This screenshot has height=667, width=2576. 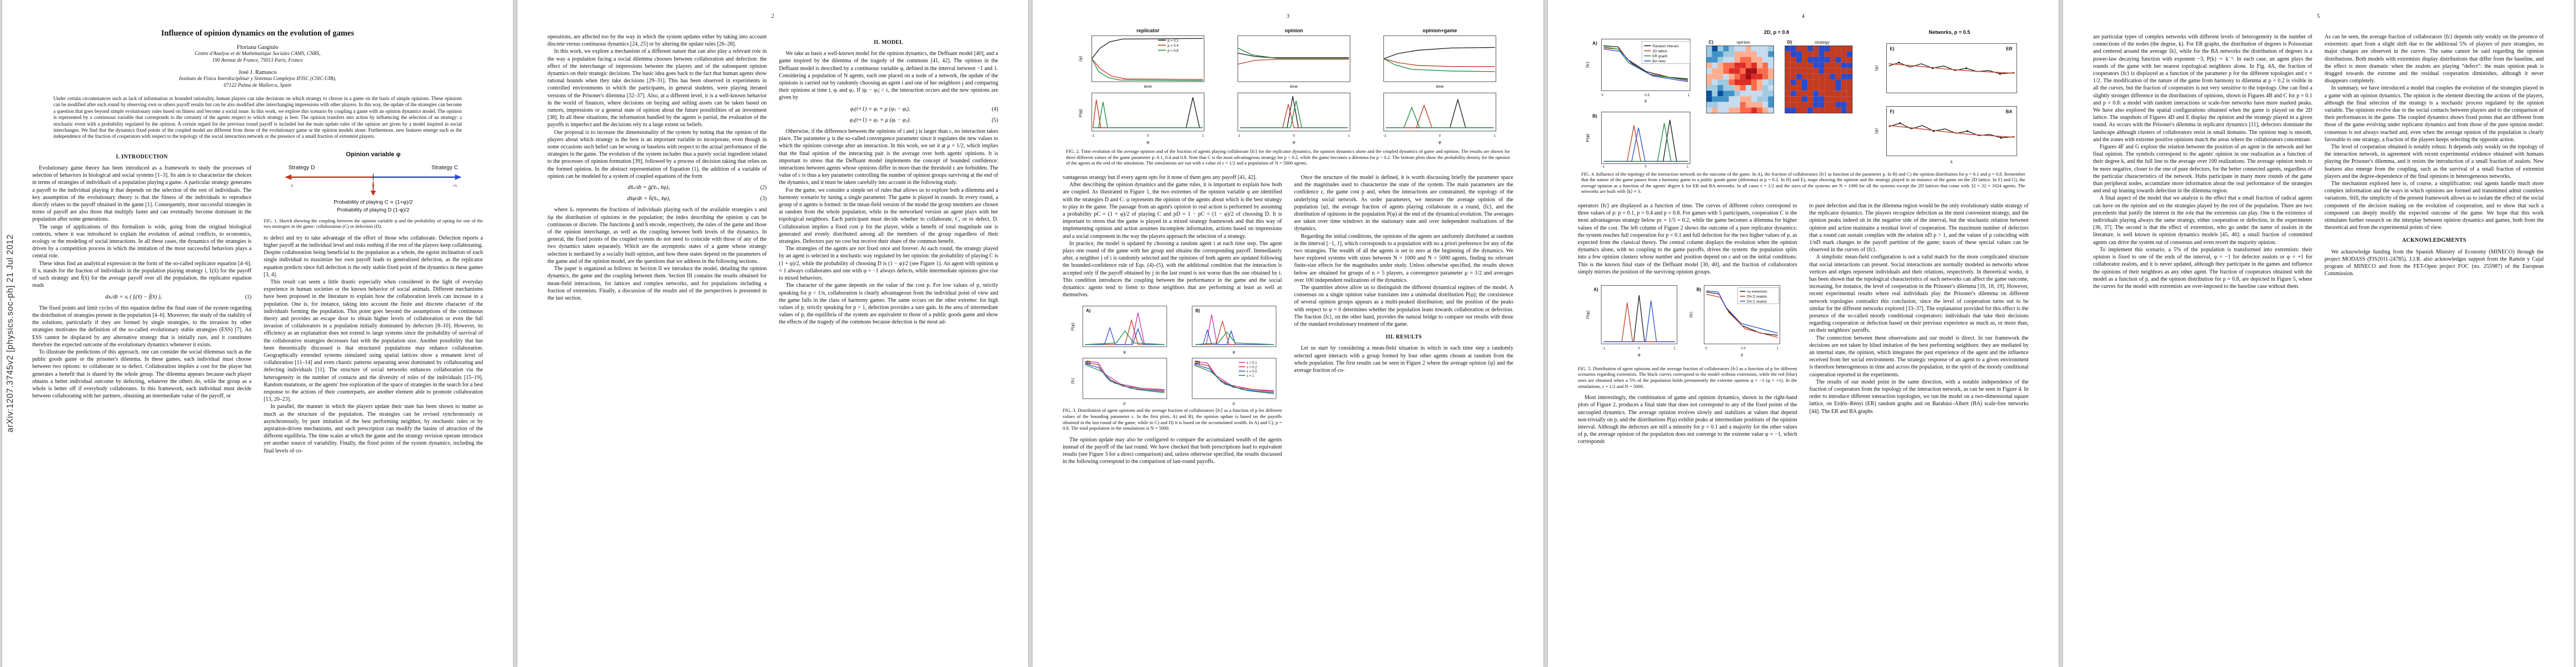 I want to click on equation-number: (5), so click(x=994, y=120).